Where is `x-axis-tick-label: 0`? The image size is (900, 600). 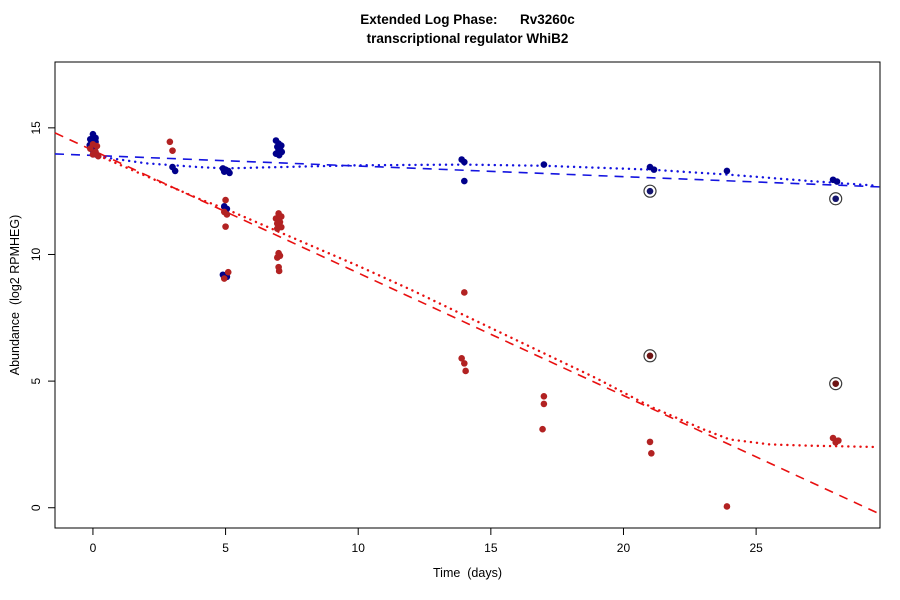 x-axis-tick-label: 0 is located at coordinates (93, 548).